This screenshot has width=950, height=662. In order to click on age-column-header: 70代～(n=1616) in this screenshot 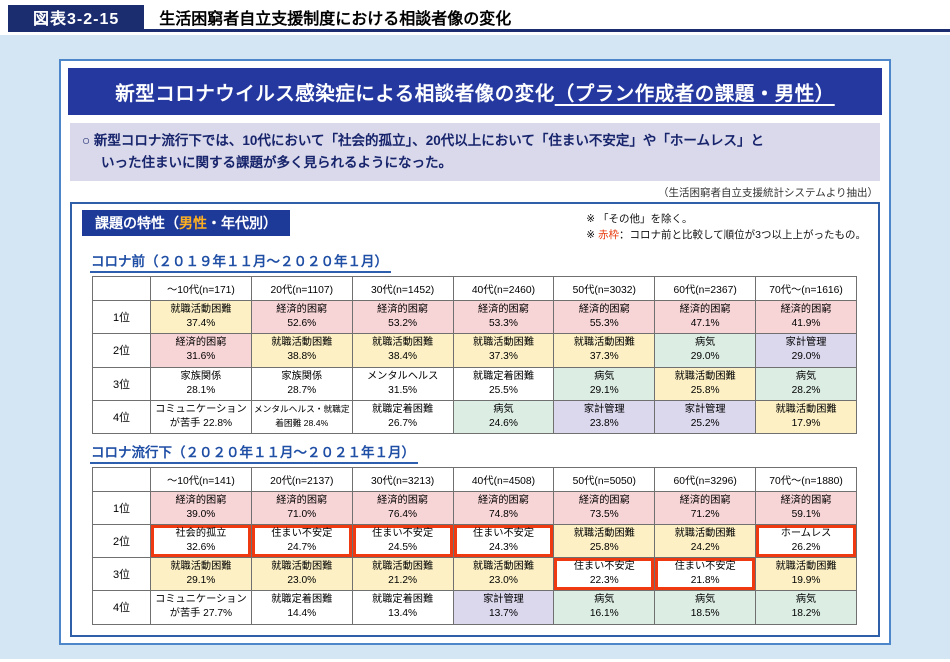, I will do `click(806, 289)`.